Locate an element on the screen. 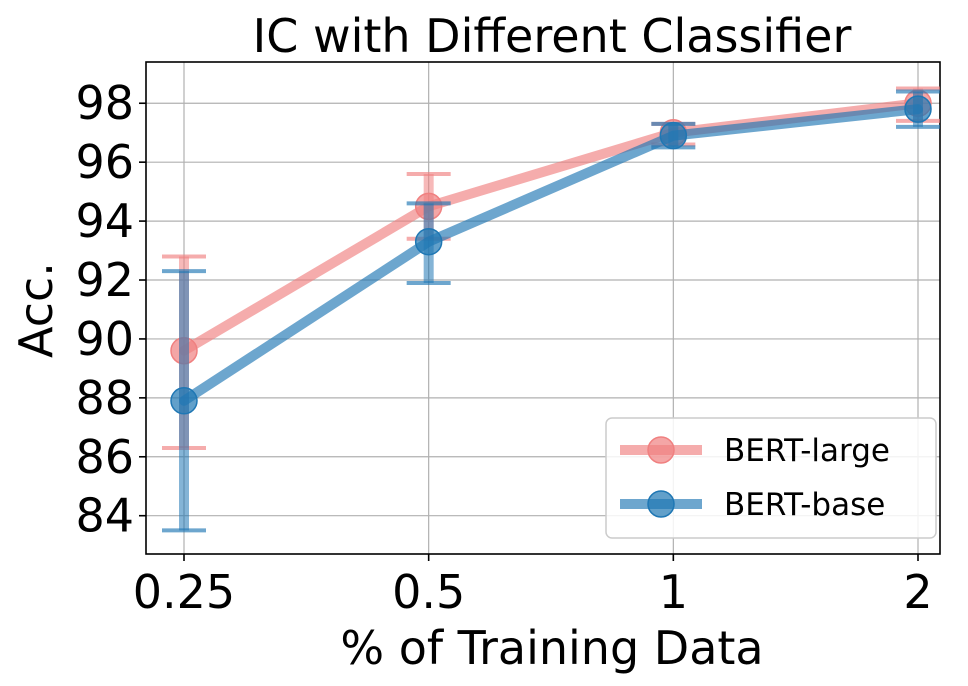  y-tick-label: 86 is located at coordinates (104, 457).